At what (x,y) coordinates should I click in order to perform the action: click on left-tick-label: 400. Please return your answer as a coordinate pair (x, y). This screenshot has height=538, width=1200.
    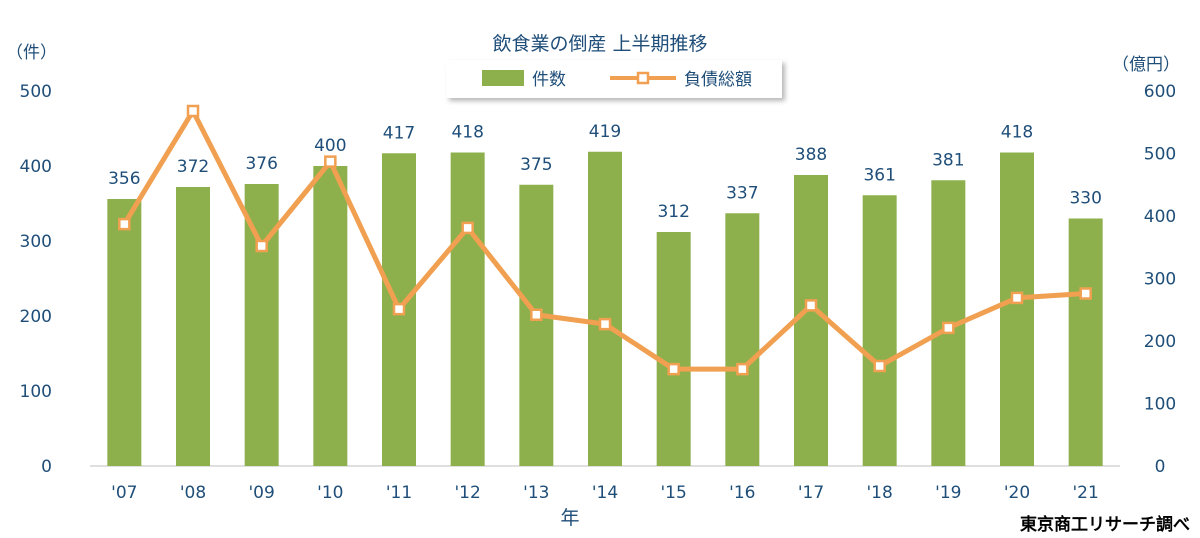
    Looking at the image, I should click on (36, 167).